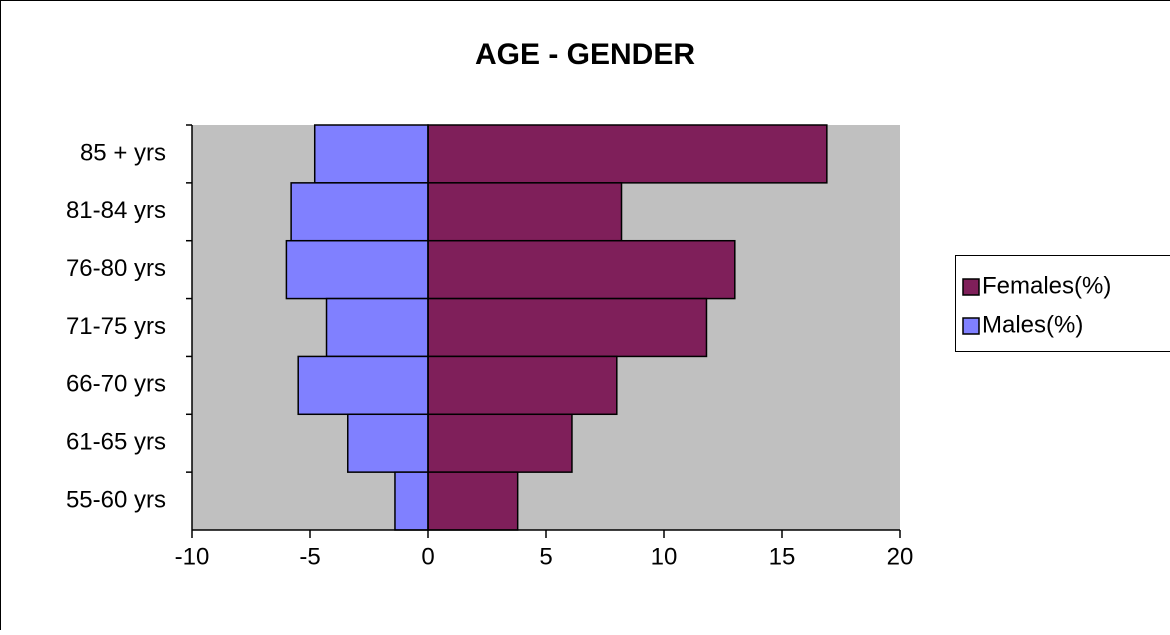  I want to click on x-tick-label: 20, so click(900, 556).